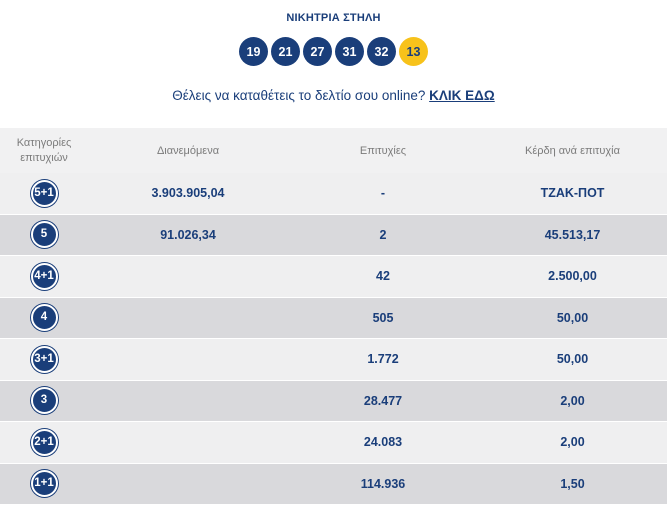  Describe the element at coordinates (44, 150) in the screenshot. I see `column-header-category: Κατηγορίες επιτυχιών` at that location.